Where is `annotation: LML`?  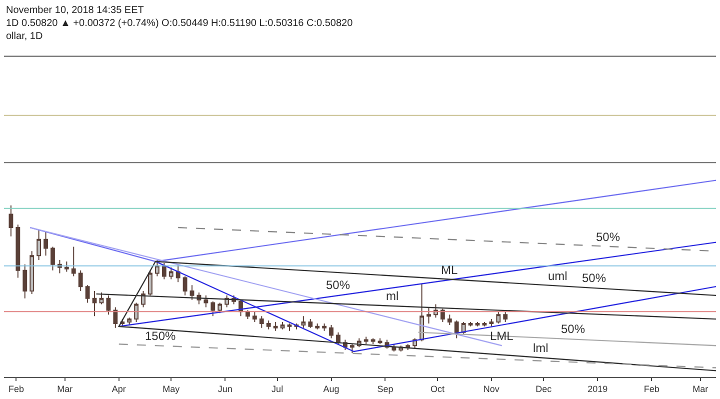
annotation: LML is located at coordinates (502, 336).